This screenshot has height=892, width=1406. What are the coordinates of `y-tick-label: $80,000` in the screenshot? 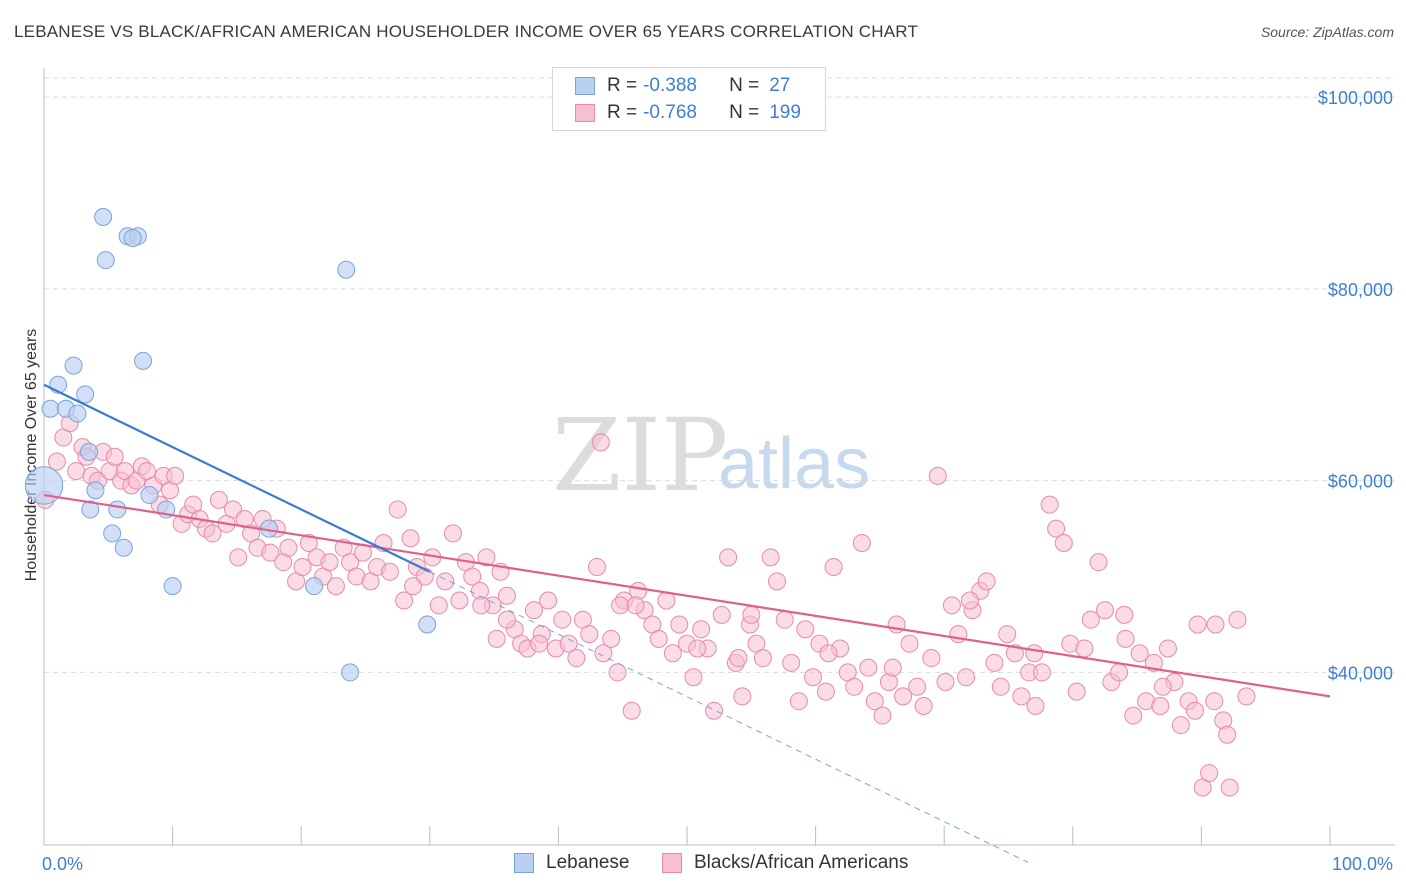 It's located at (1360, 290).